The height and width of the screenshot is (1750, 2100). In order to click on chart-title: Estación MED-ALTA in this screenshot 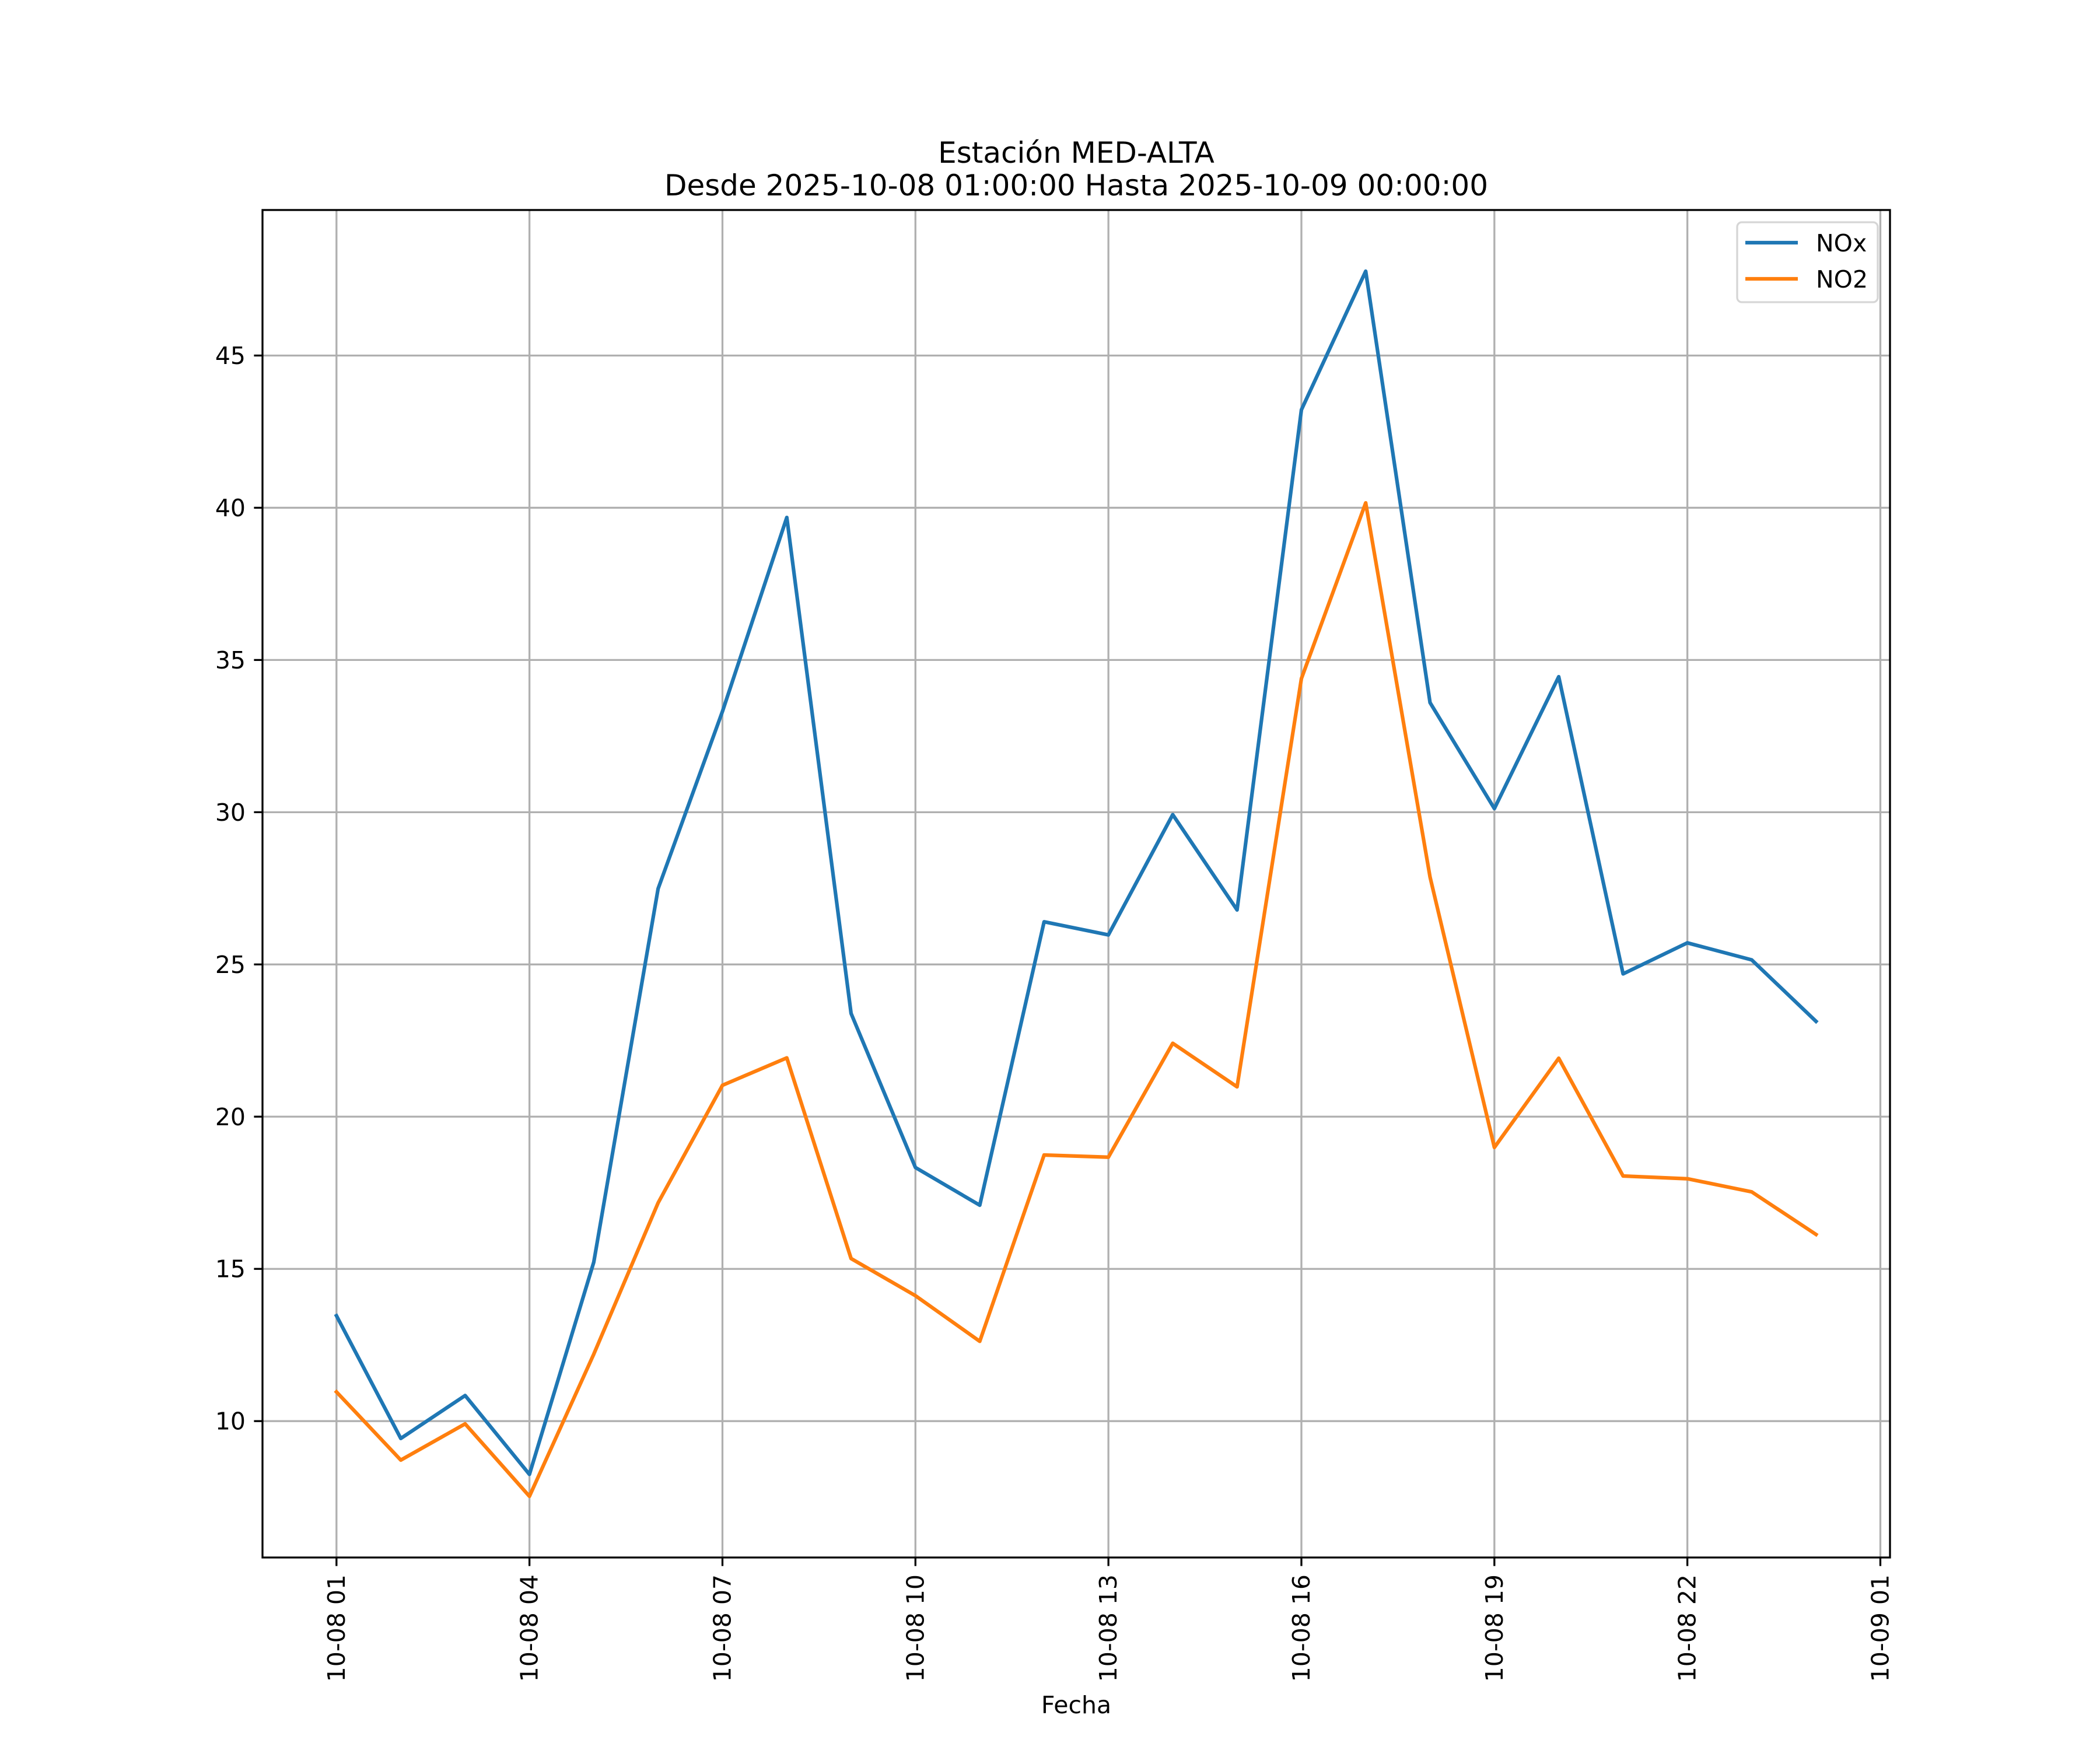, I will do `click(1076, 153)`.